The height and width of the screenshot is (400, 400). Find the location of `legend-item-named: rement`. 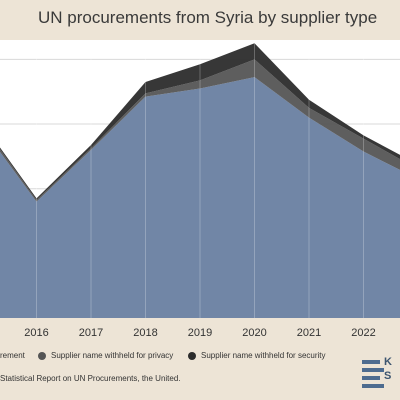

legend-item-named: rement is located at coordinates (12, 355).